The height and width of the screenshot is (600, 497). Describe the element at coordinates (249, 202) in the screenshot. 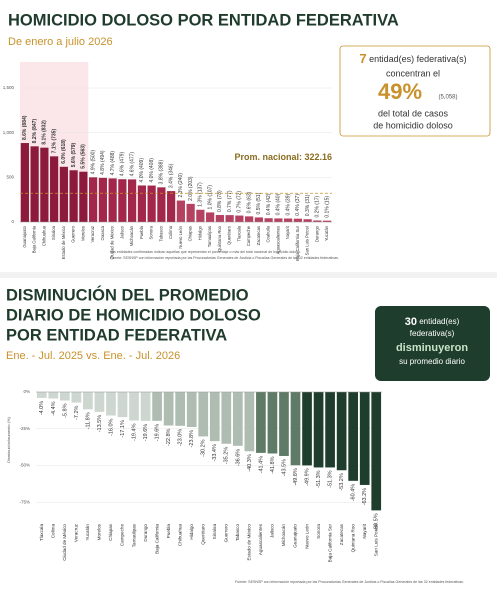

I see `data-label: 0.6% (63)` at that location.